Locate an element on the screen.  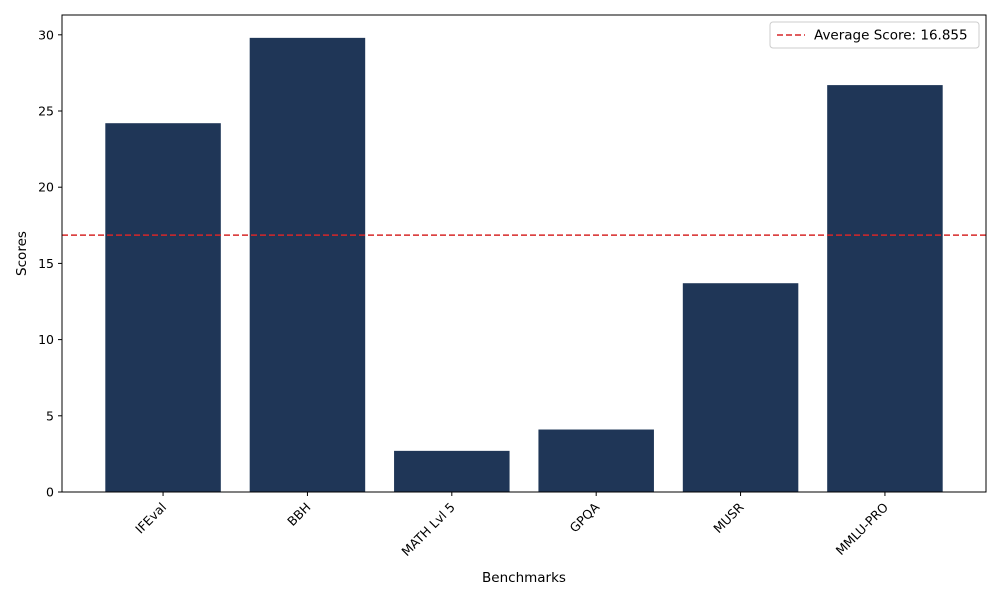
y-axis-label: Scores is located at coordinates (22, 253).